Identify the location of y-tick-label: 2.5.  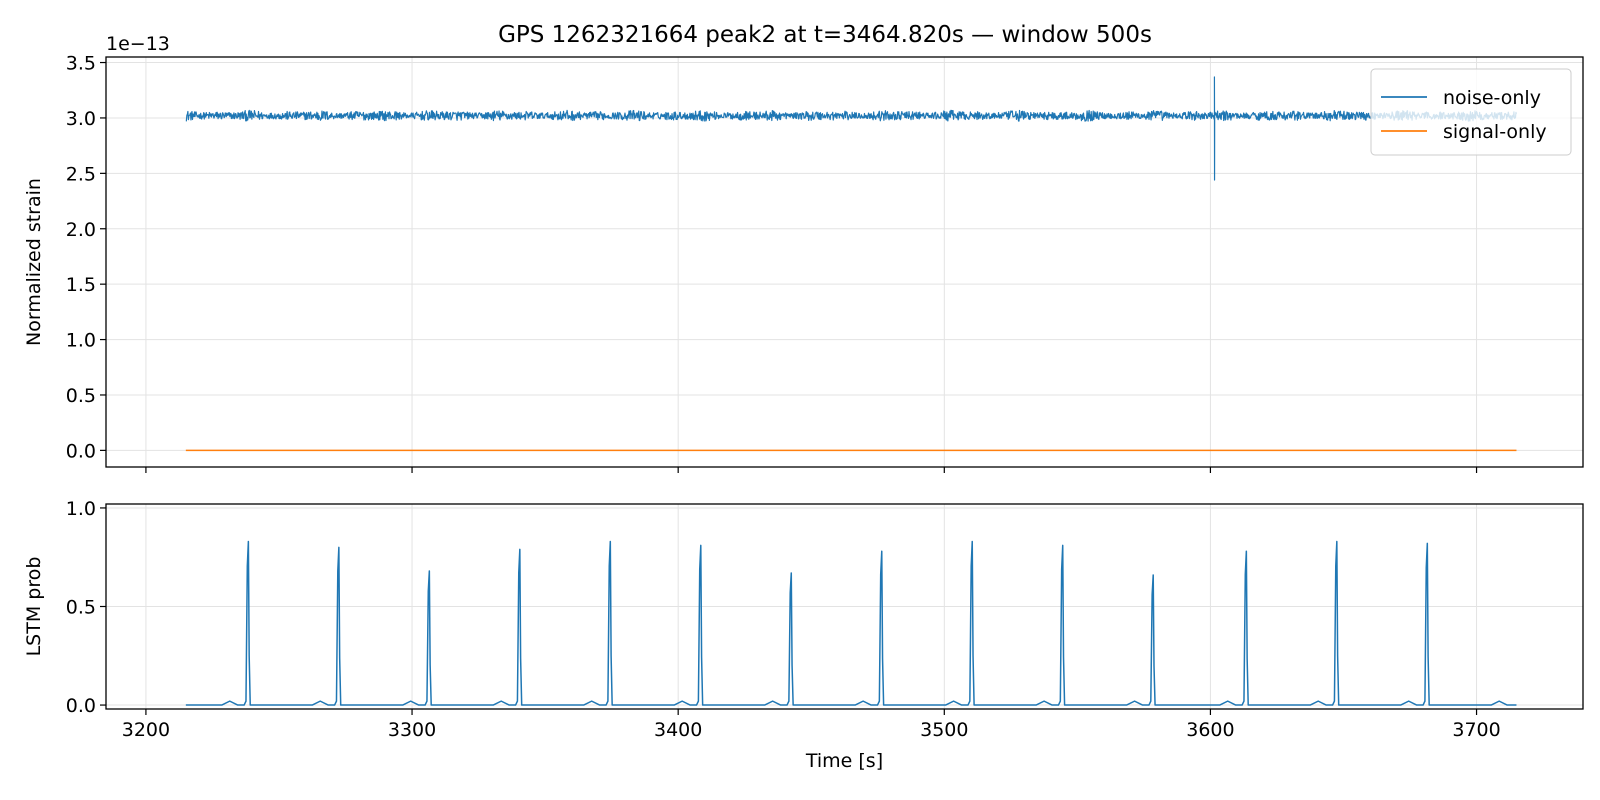
(81, 174).